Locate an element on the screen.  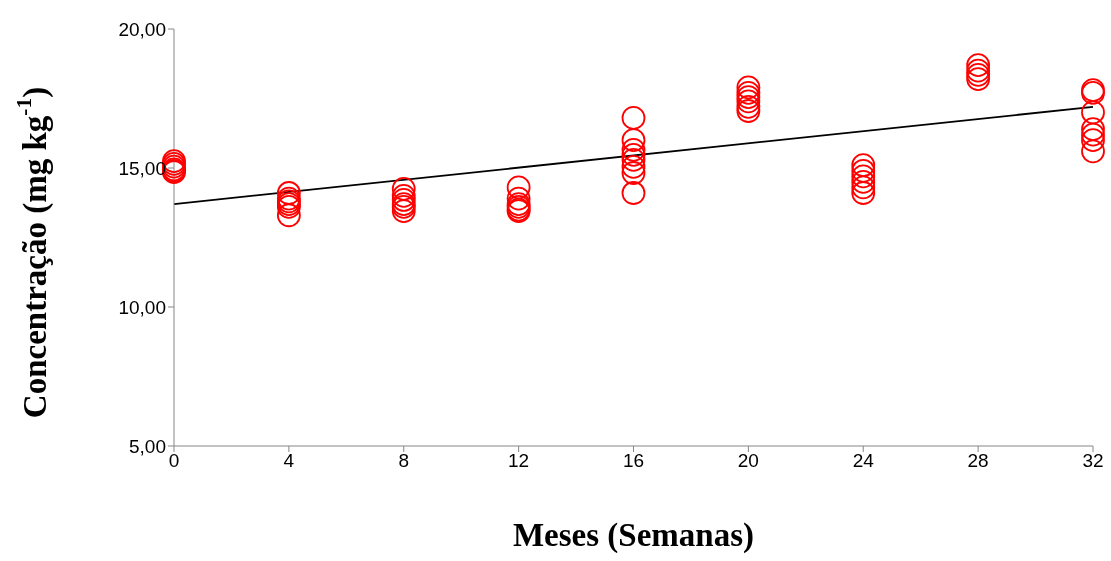
y-tick-label: 20,00 is located at coordinates (142, 29).